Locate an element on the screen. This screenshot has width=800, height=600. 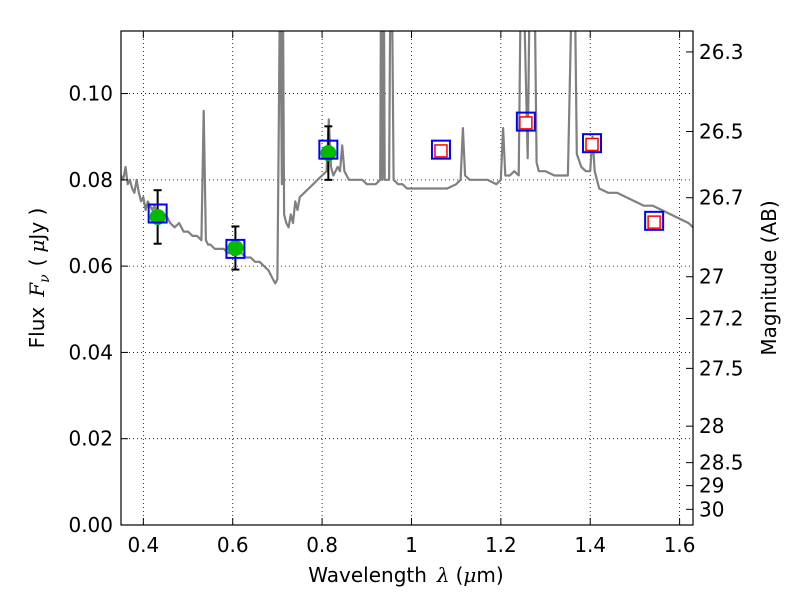
y-tick-label: 0.08 is located at coordinates (90, 180).